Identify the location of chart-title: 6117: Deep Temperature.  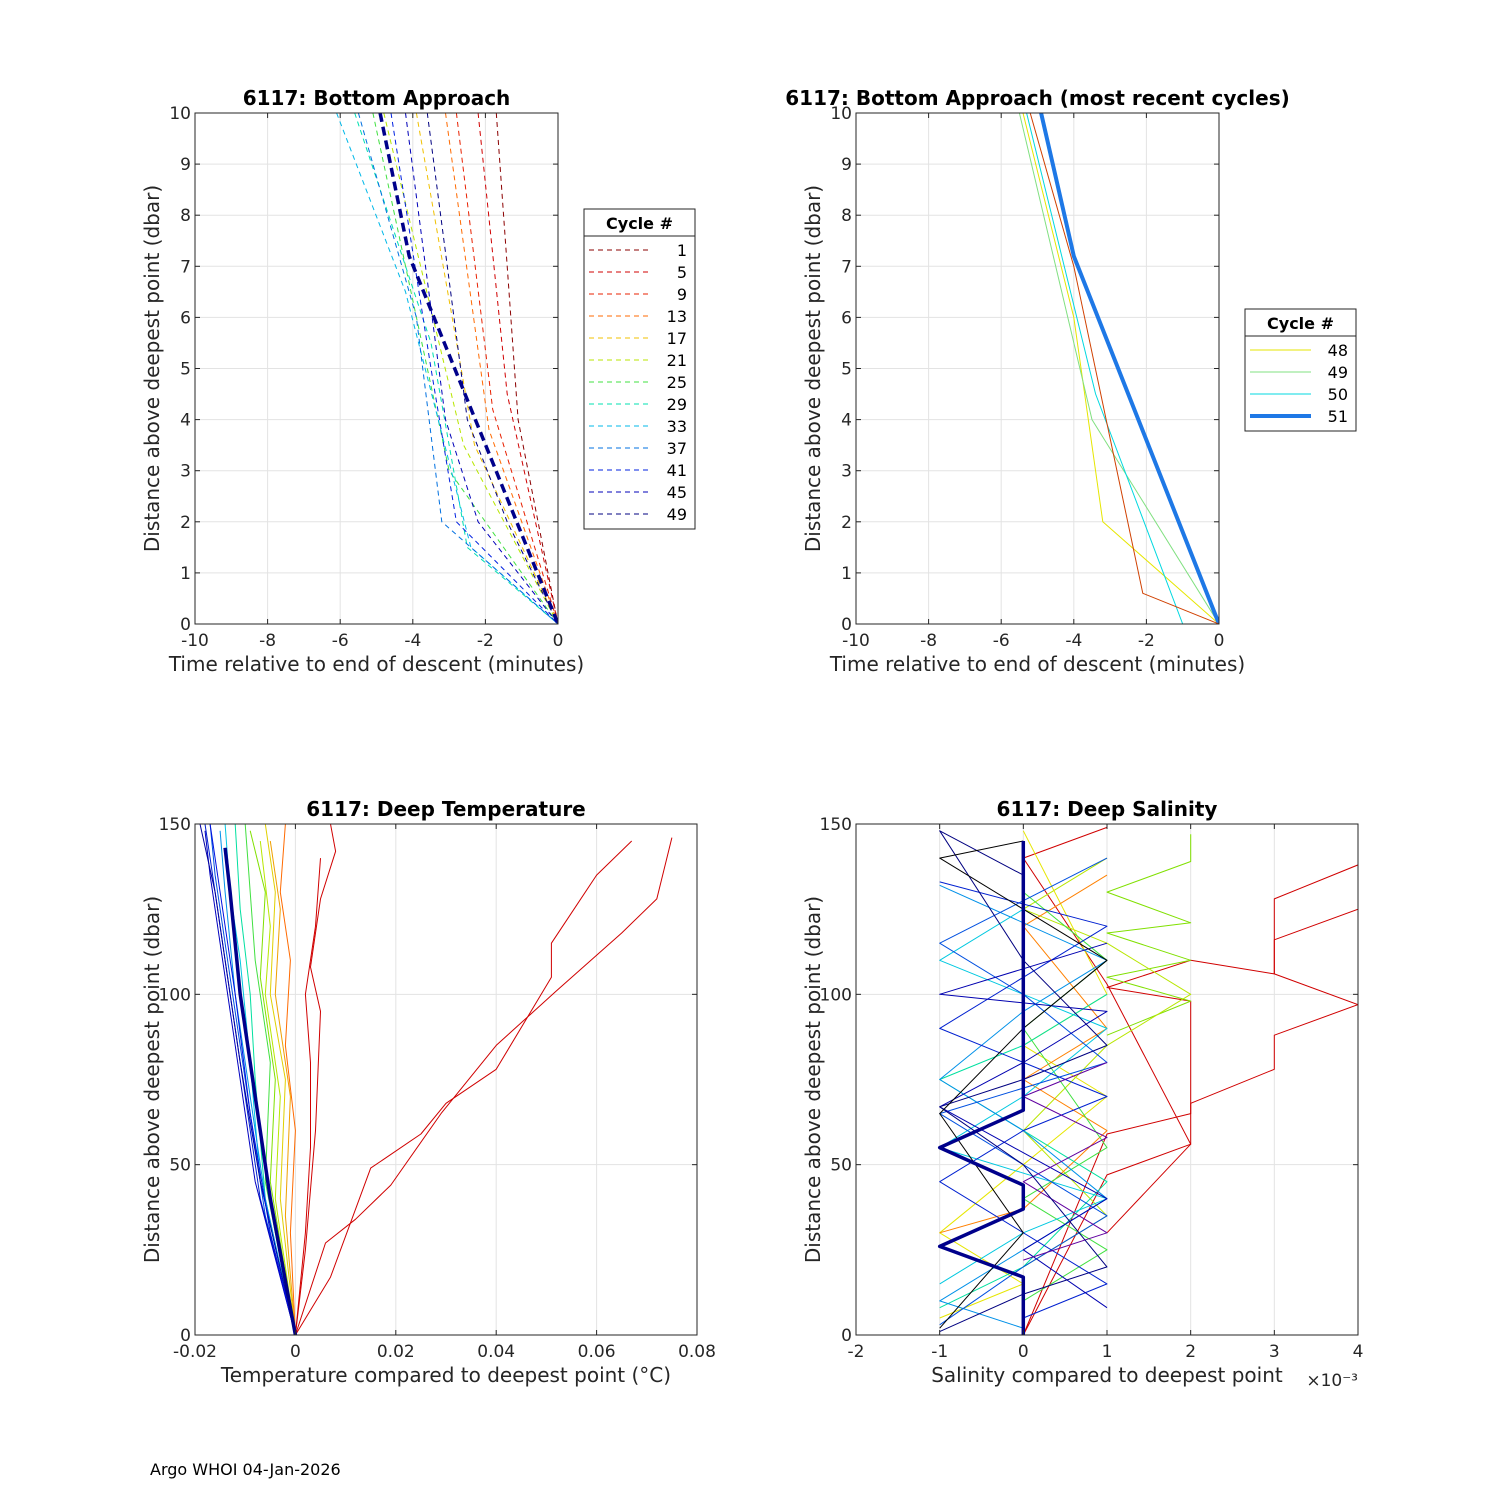
(446, 809).